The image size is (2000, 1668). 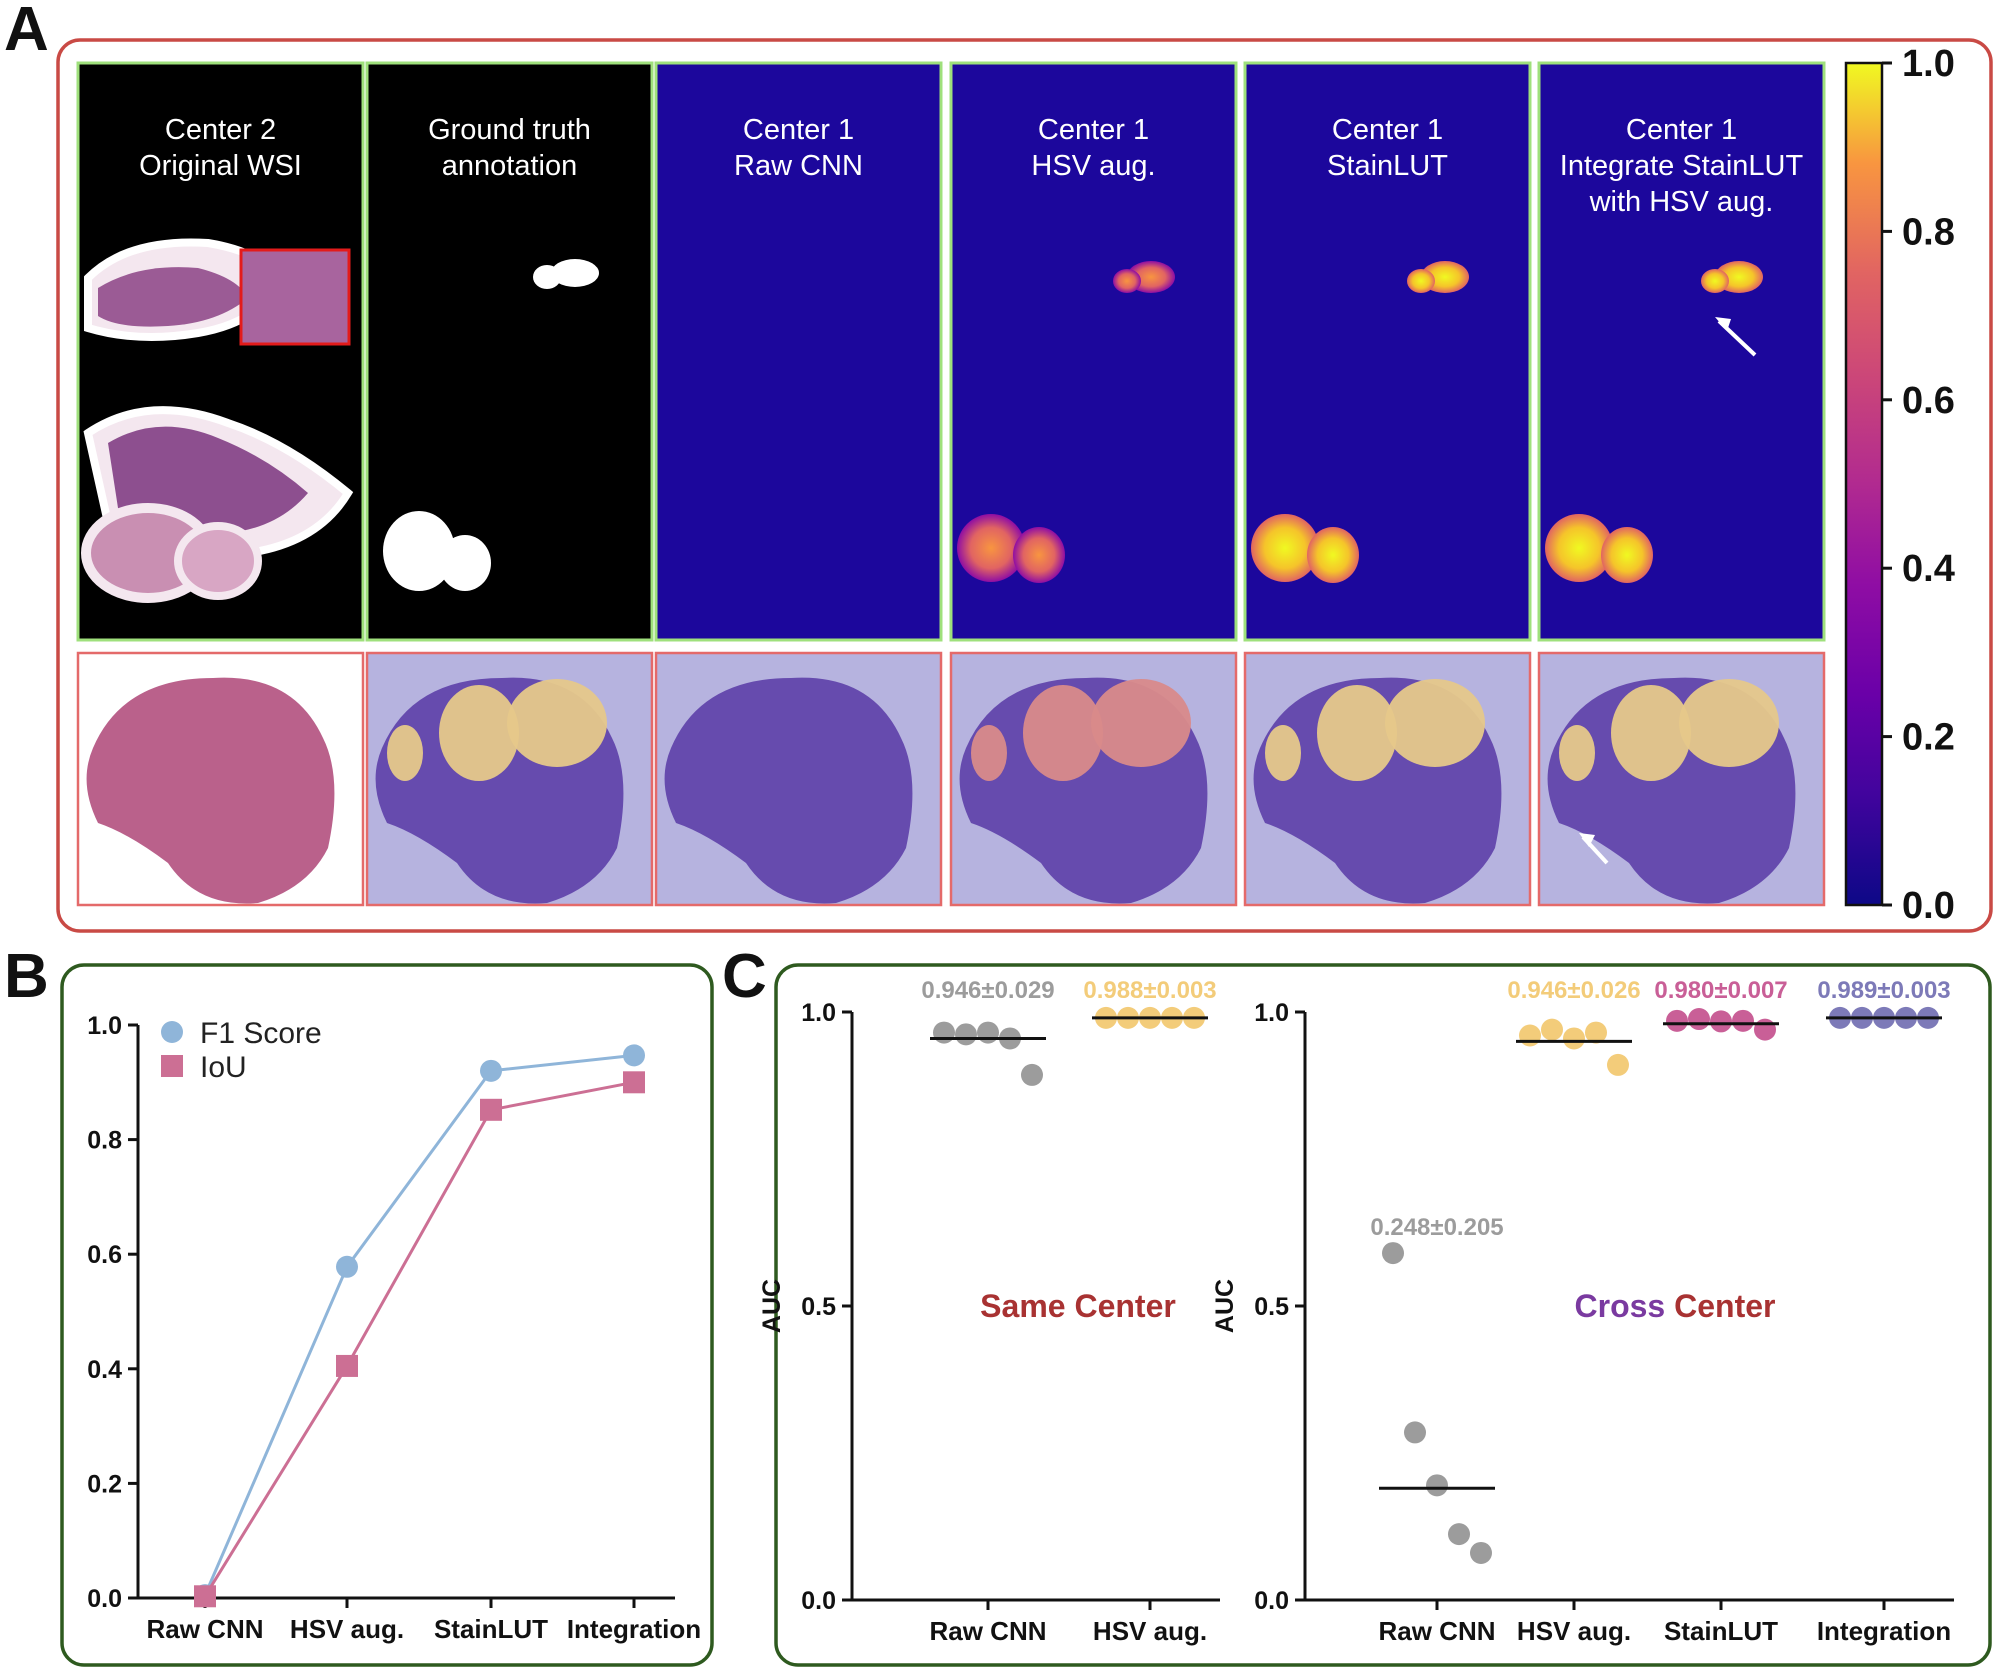 I want to click on colorbar-tick-label: 0.8, so click(x=1928, y=232).